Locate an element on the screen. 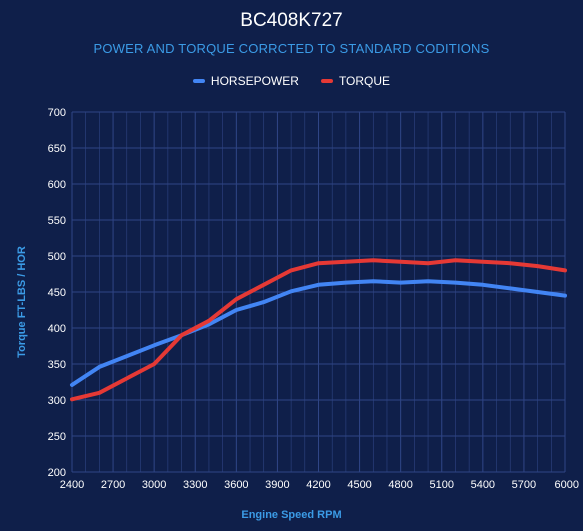 This screenshot has width=583, height=531. legend-swatch-horsepower is located at coordinates (198, 81).